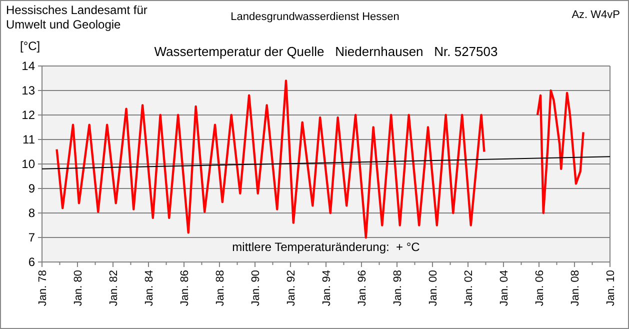 Image resolution: width=629 pixels, height=329 pixels. What do you see at coordinates (468, 288) in the screenshot?
I see `x-tick-label: Jan. 02` at bounding box center [468, 288].